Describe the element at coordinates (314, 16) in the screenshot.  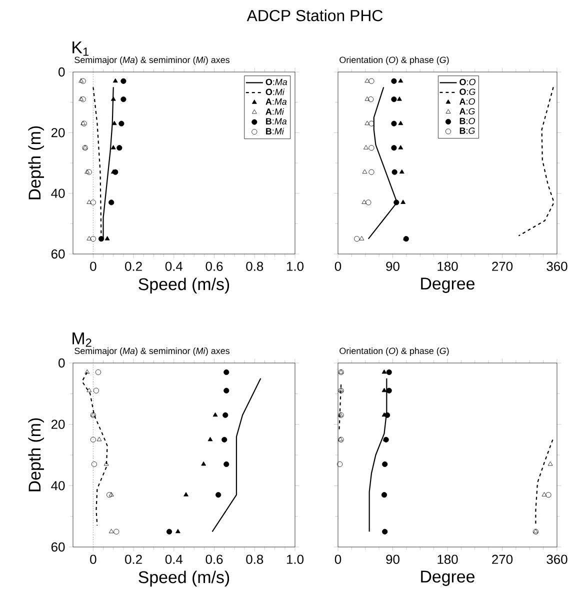
I see `chart-title: ADCP Station PHC` at that location.